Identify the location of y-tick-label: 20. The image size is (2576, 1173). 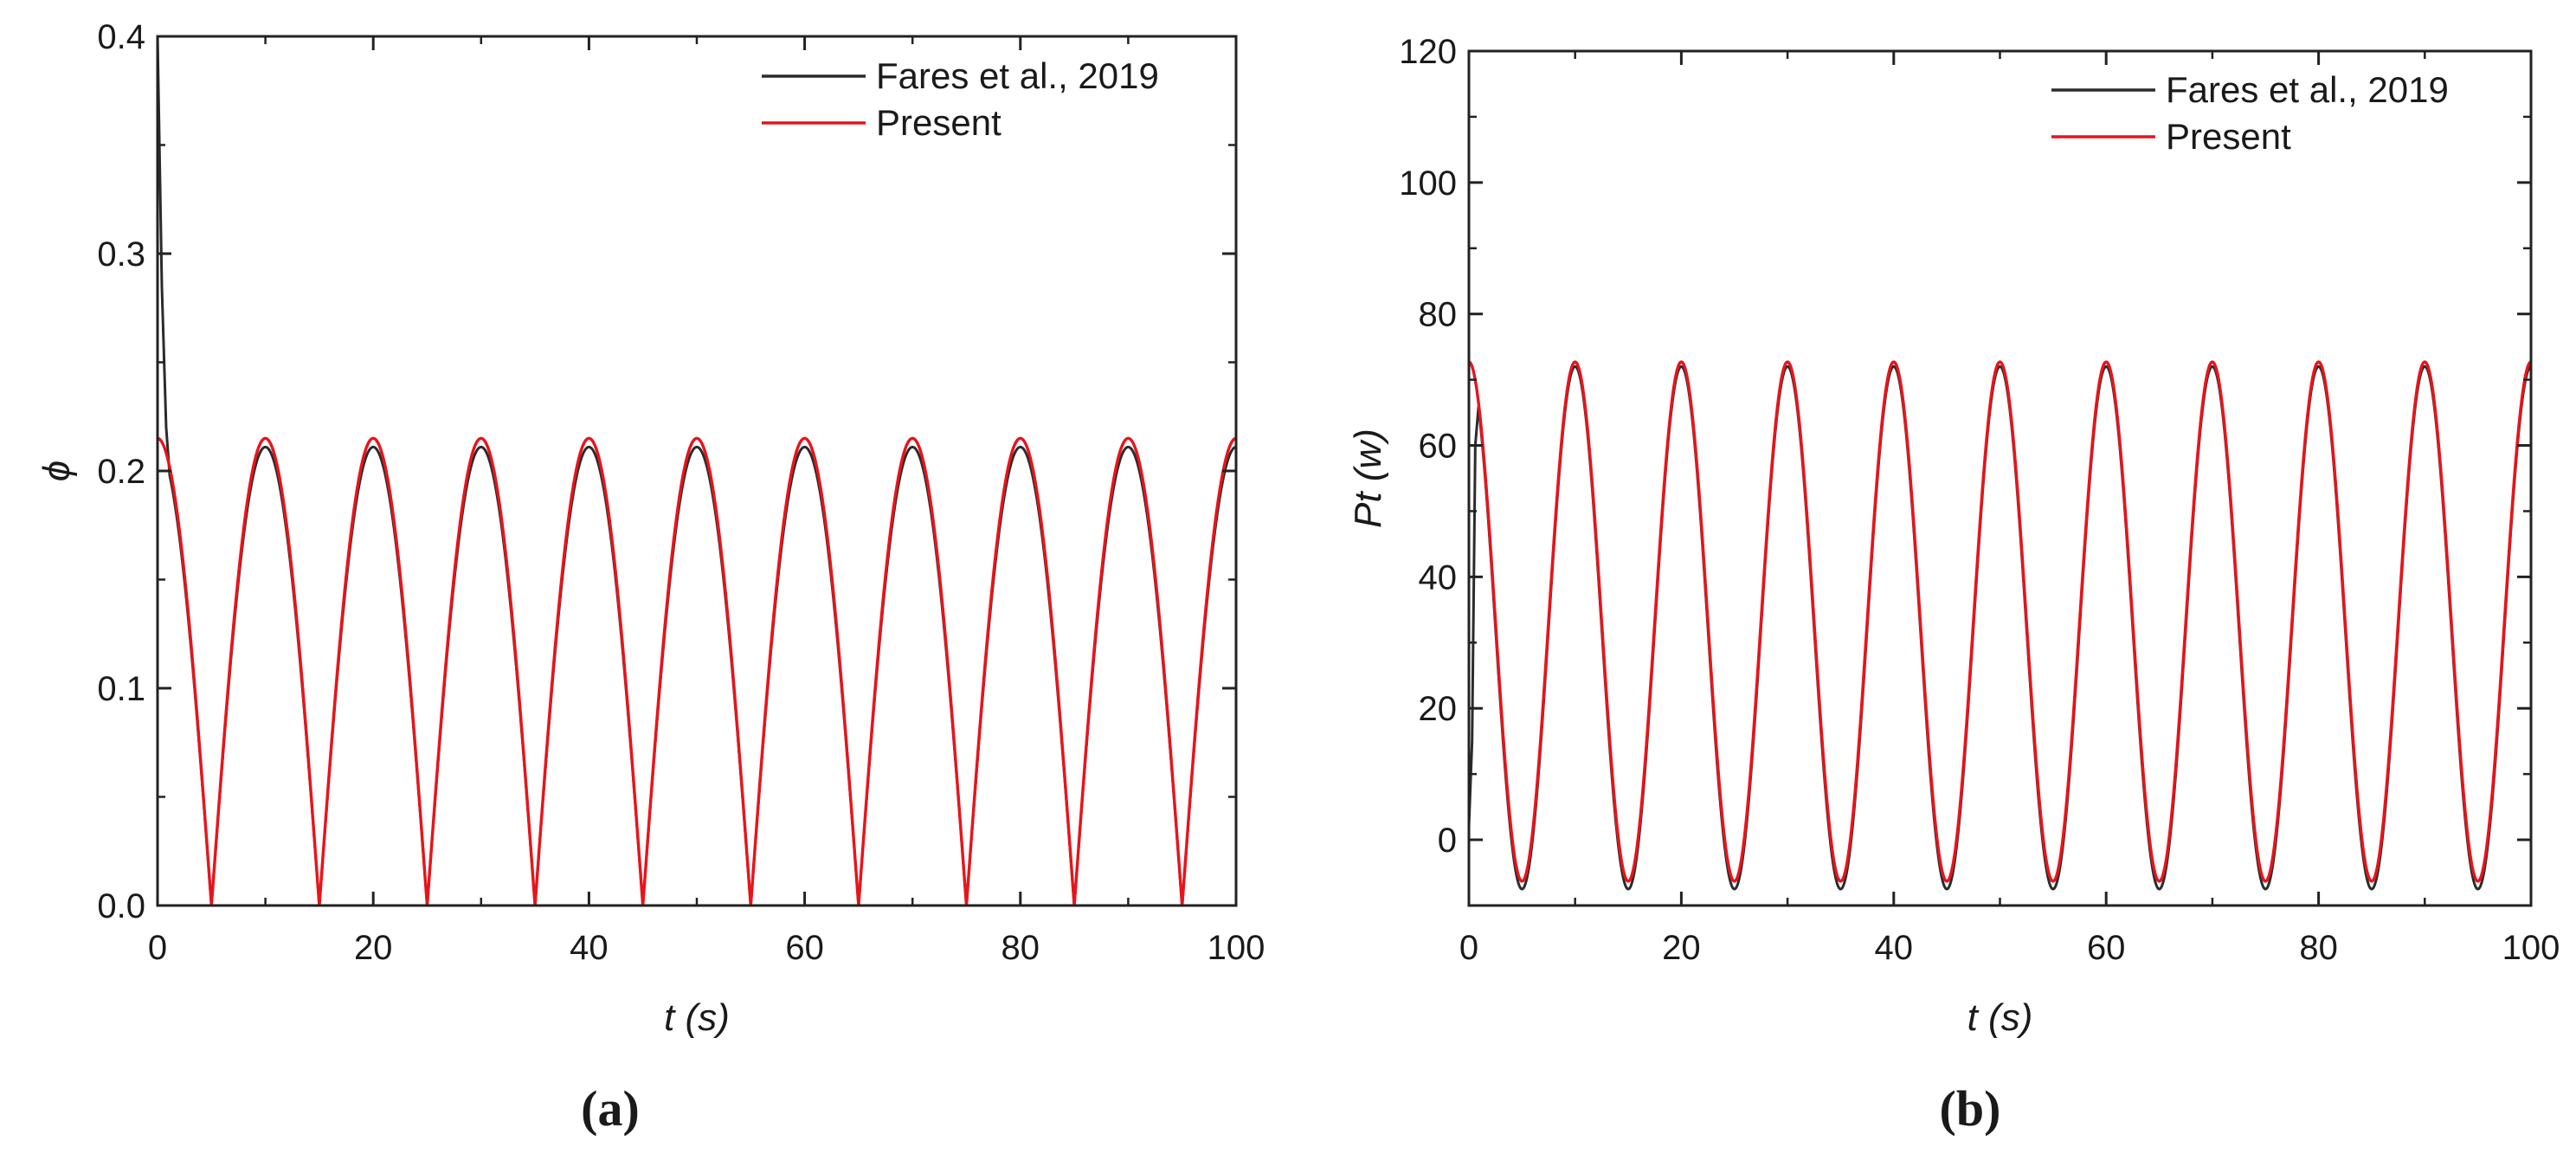
(1438, 709).